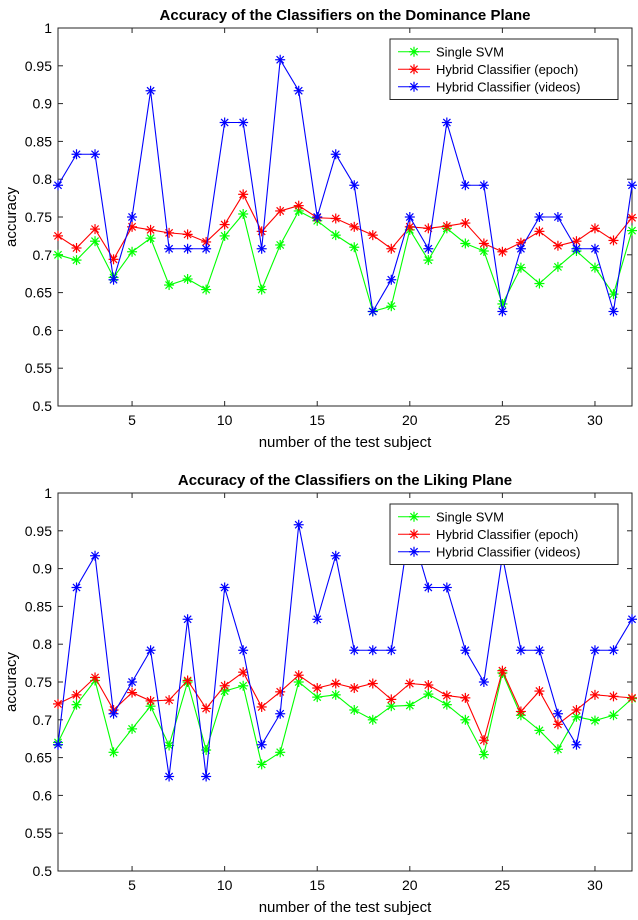 The width and height of the screenshot is (638, 920). Describe the element at coordinates (38, 217) in the screenshot. I see `y-tick-label: 0.75` at that location.